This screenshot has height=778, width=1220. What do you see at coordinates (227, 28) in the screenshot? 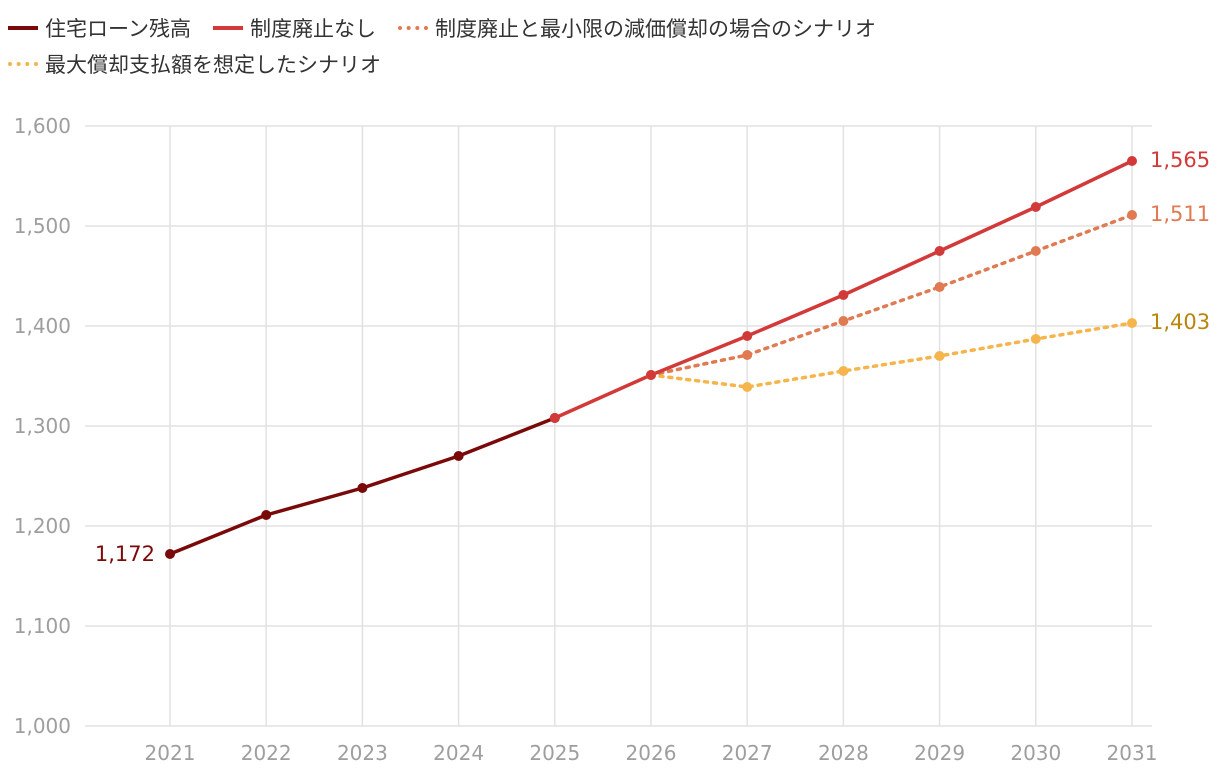
I see `legend-swatch-no-abolition` at bounding box center [227, 28].